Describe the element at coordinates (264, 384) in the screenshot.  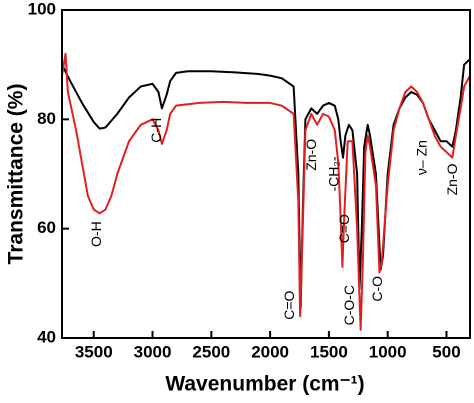
I see `x-axis-label: Wavenumber (cm⁻¹)` at that location.